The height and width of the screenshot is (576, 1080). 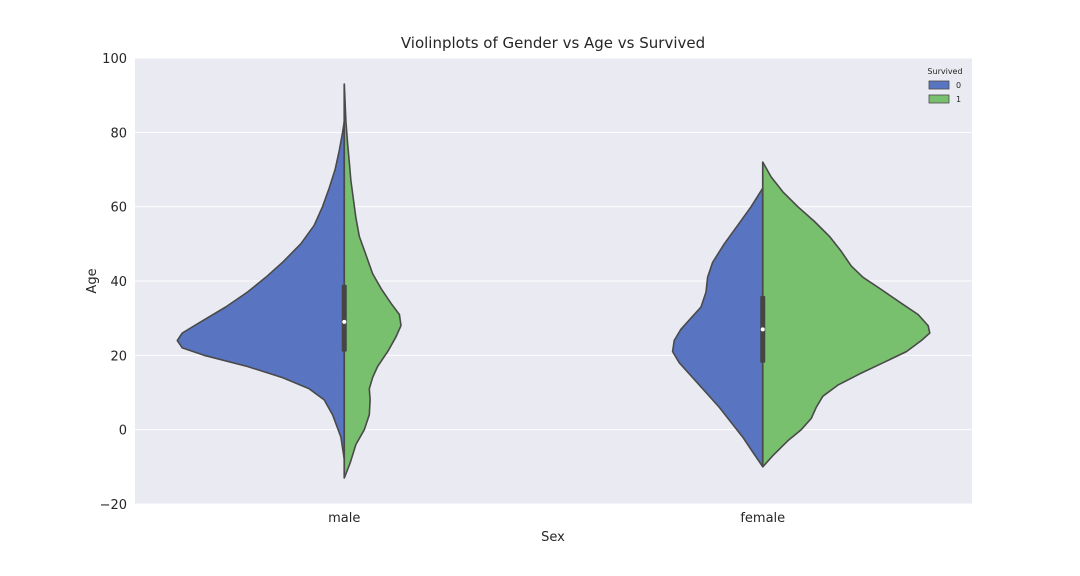 What do you see at coordinates (762, 329) in the screenshot?
I see `median-dot-female` at bounding box center [762, 329].